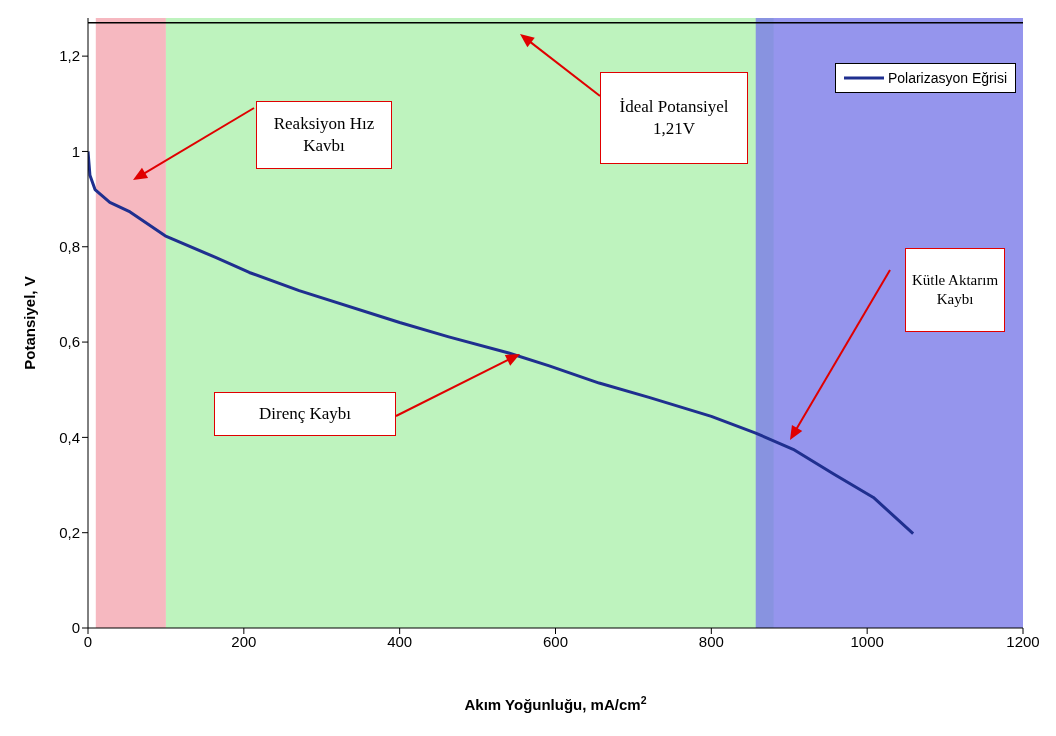 The width and height of the screenshot is (1056, 736). What do you see at coordinates (88, 641) in the screenshot?
I see `x-tick-label: 0` at bounding box center [88, 641].